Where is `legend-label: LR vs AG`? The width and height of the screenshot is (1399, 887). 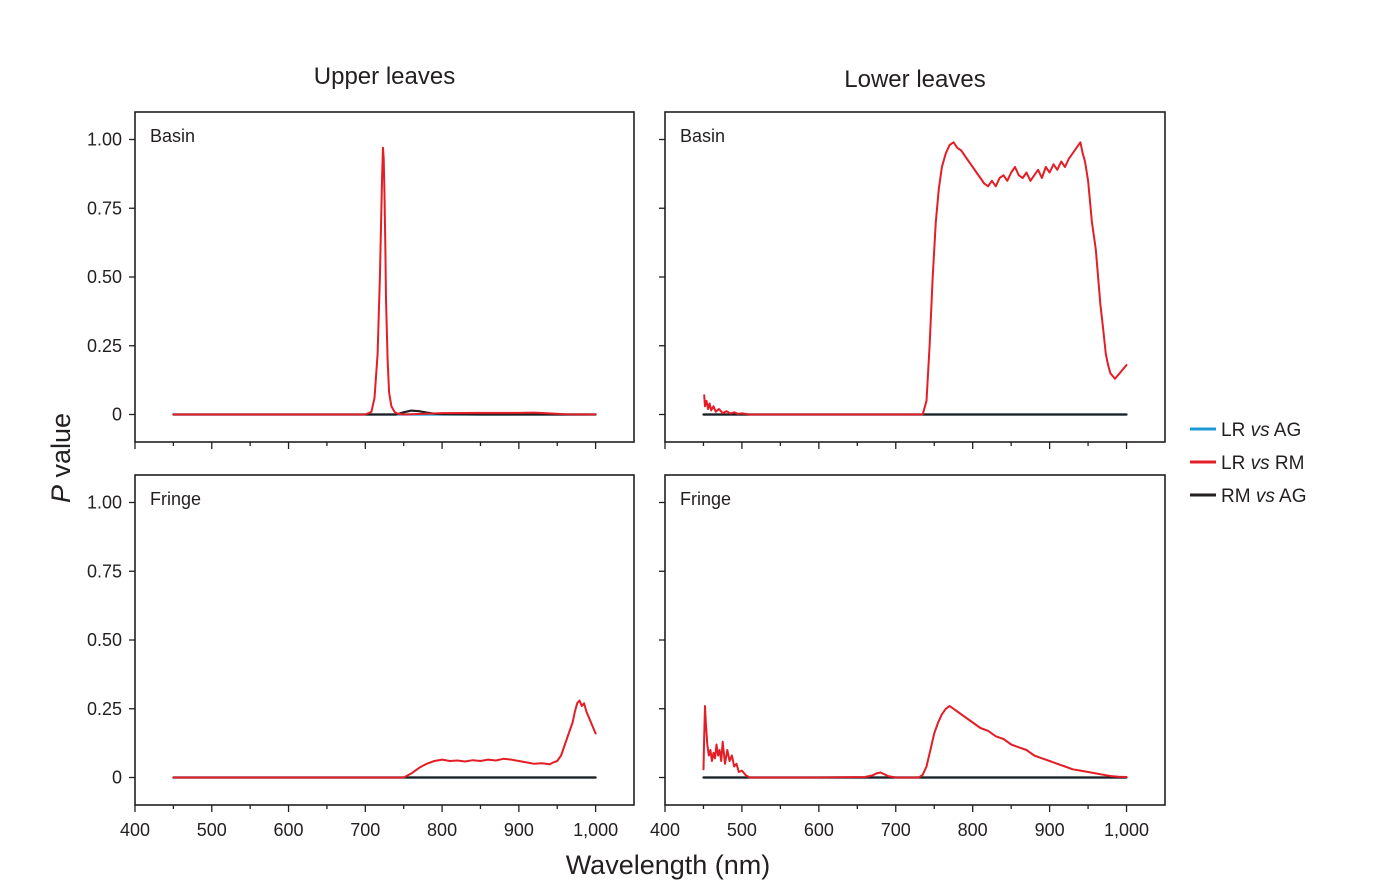 legend-label: LR vs AG is located at coordinates (1261, 430).